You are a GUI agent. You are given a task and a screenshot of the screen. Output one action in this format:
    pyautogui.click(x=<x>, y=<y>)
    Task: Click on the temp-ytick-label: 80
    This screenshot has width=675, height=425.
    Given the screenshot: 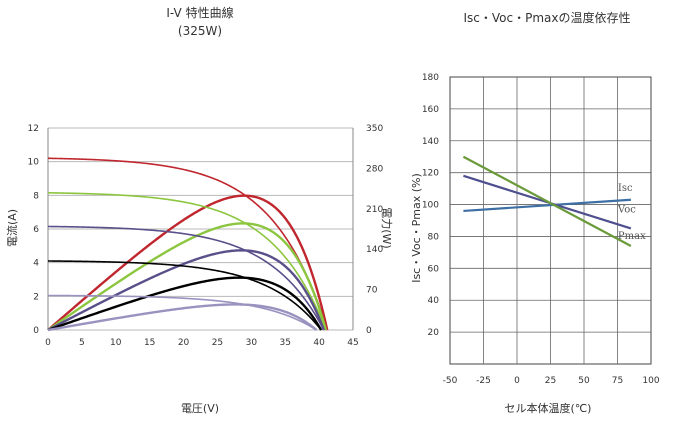 What is the action you would take?
    pyautogui.click(x=434, y=237)
    